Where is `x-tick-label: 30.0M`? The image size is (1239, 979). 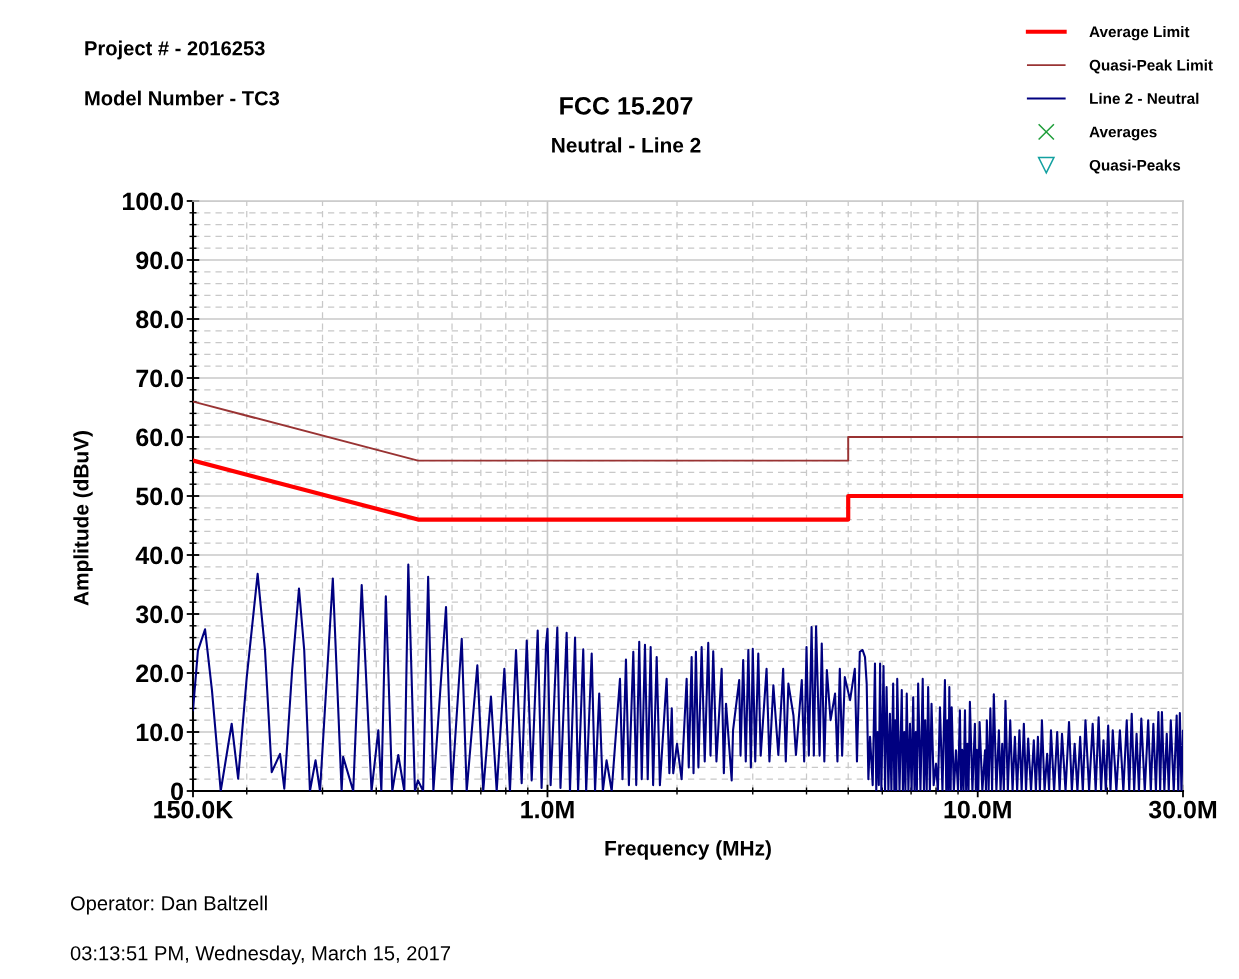 x-tick-label: 30.0M is located at coordinates (1182, 809).